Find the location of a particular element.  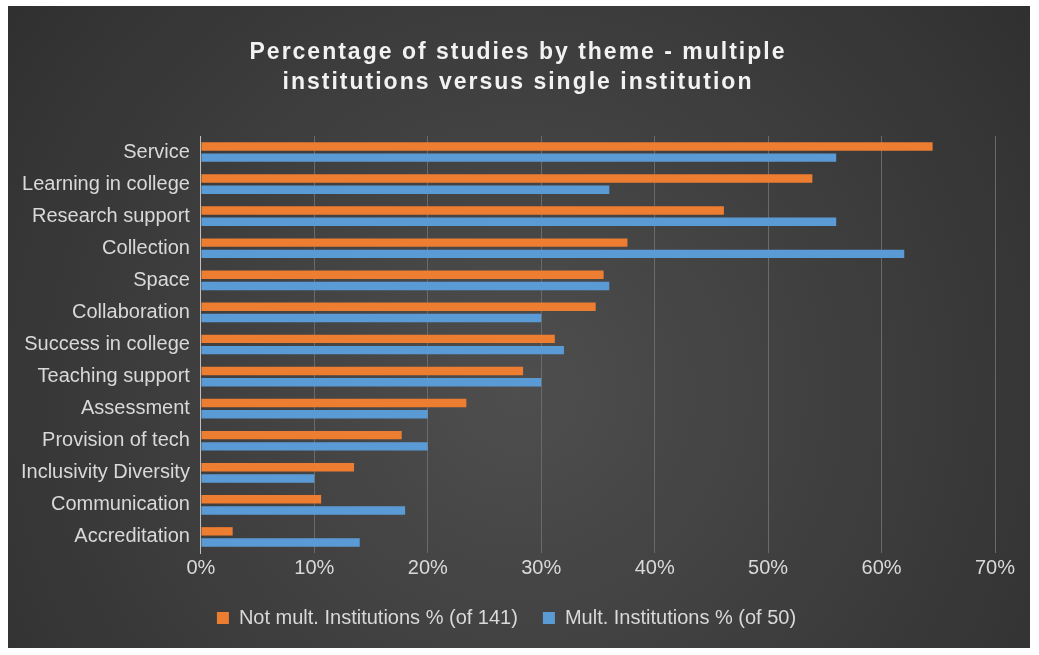

y-tick-label: Collaboration is located at coordinates (131, 310).